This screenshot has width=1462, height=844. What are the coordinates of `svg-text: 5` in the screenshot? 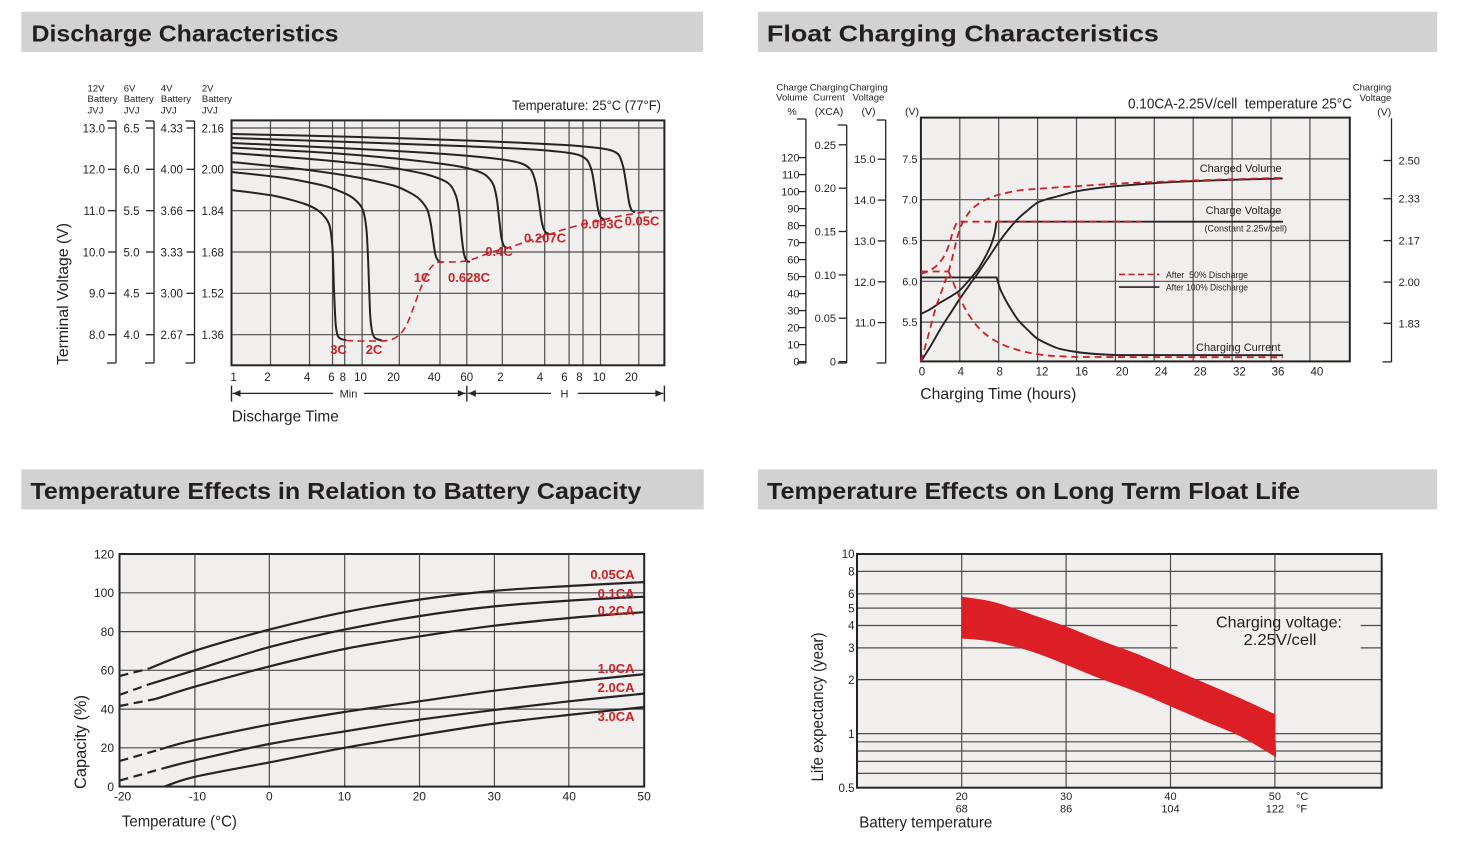 It's located at (851, 609).